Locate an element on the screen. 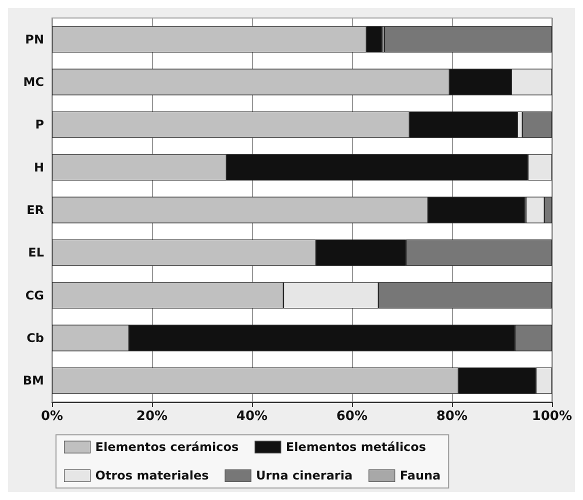  x-tick-label: 20% is located at coordinates (152, 416).